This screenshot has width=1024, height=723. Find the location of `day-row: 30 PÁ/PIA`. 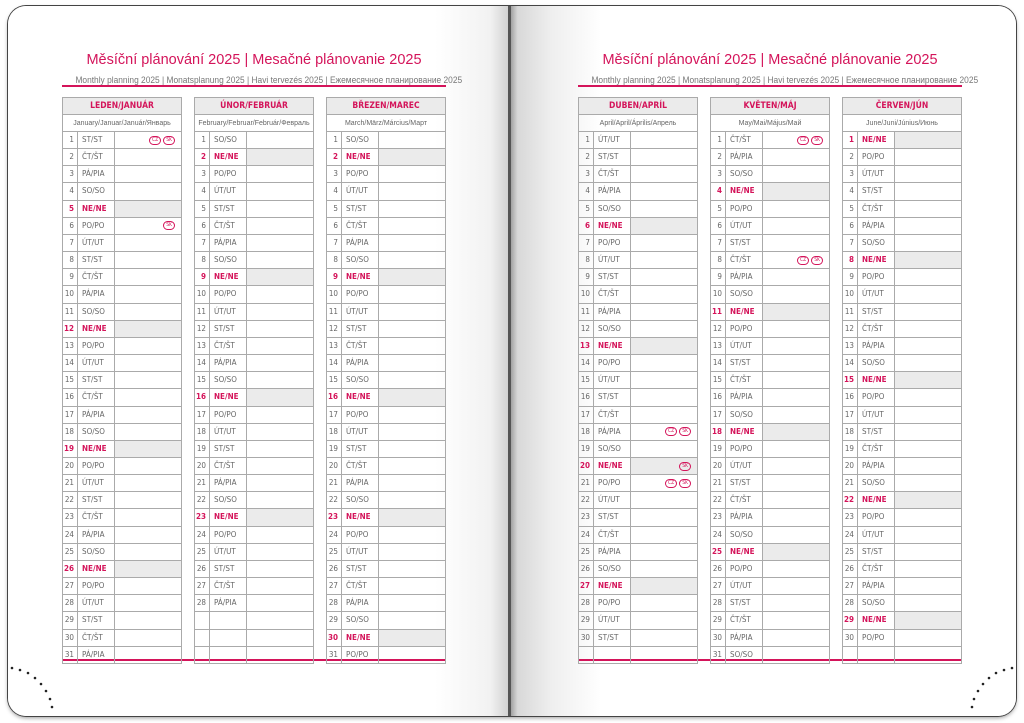

day-row: 30 PÁ/PIA is located at coordinates (770, 638).